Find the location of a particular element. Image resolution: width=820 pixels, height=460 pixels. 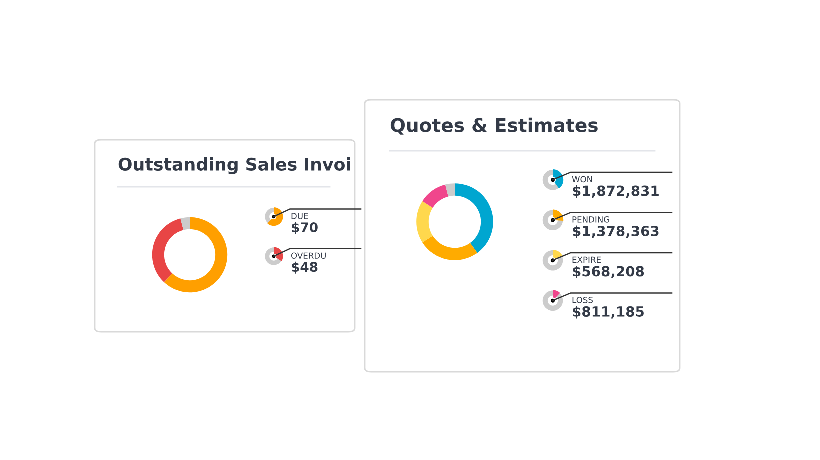

legend-label: LOSS is located at coordinates (583, 300).